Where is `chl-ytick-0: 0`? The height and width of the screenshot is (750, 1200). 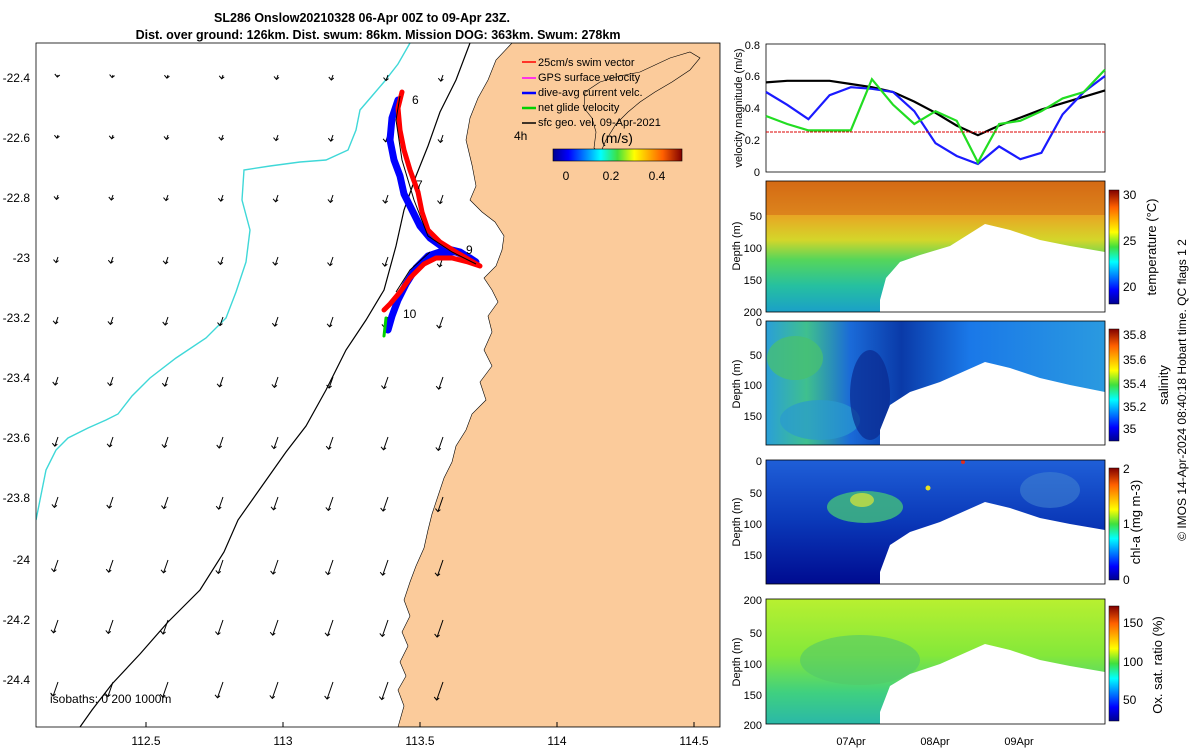 chl-ytick-0: 0 is located at coordinates (759, 462).